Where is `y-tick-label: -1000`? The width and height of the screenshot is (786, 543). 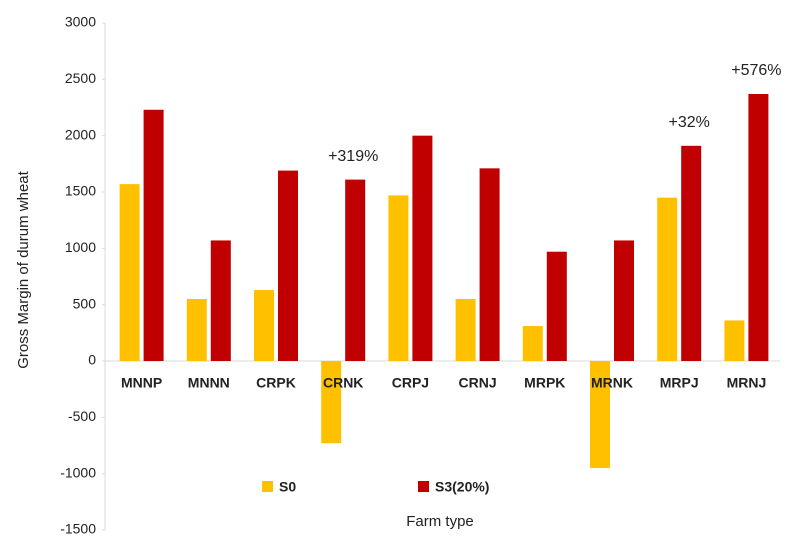 y-tick-label: -1000 is located at coordinates (78, 472).